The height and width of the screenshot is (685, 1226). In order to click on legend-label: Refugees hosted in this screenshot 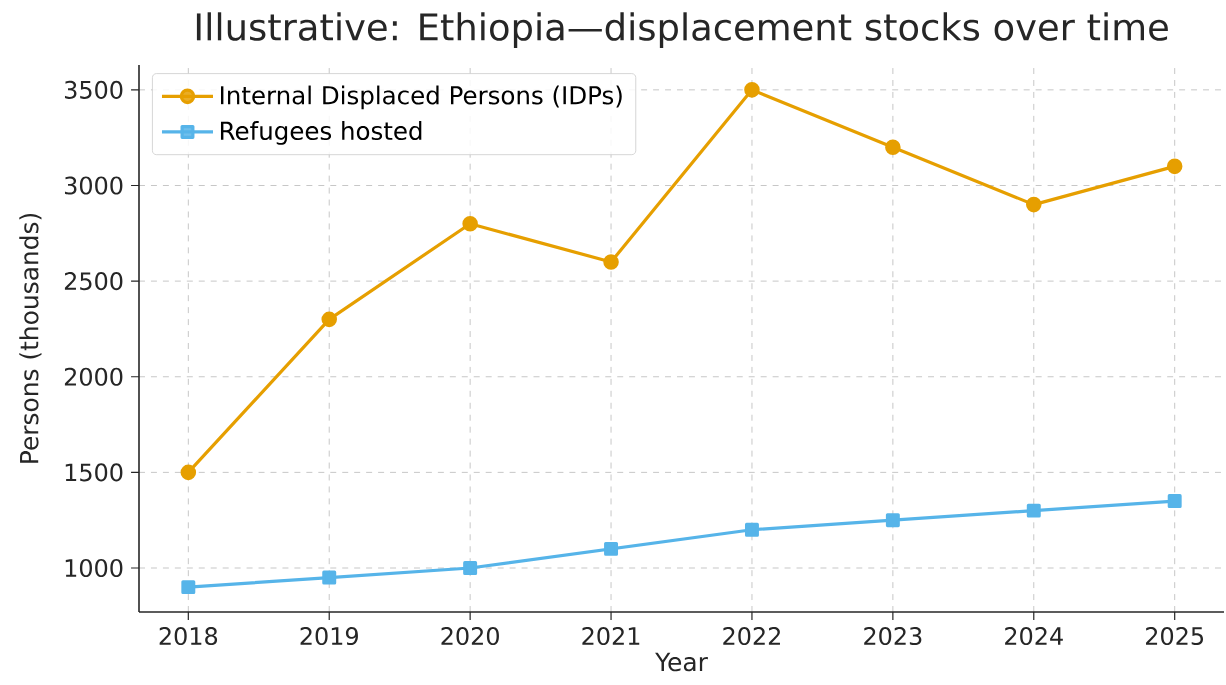, I will do `click(321, 133)`.